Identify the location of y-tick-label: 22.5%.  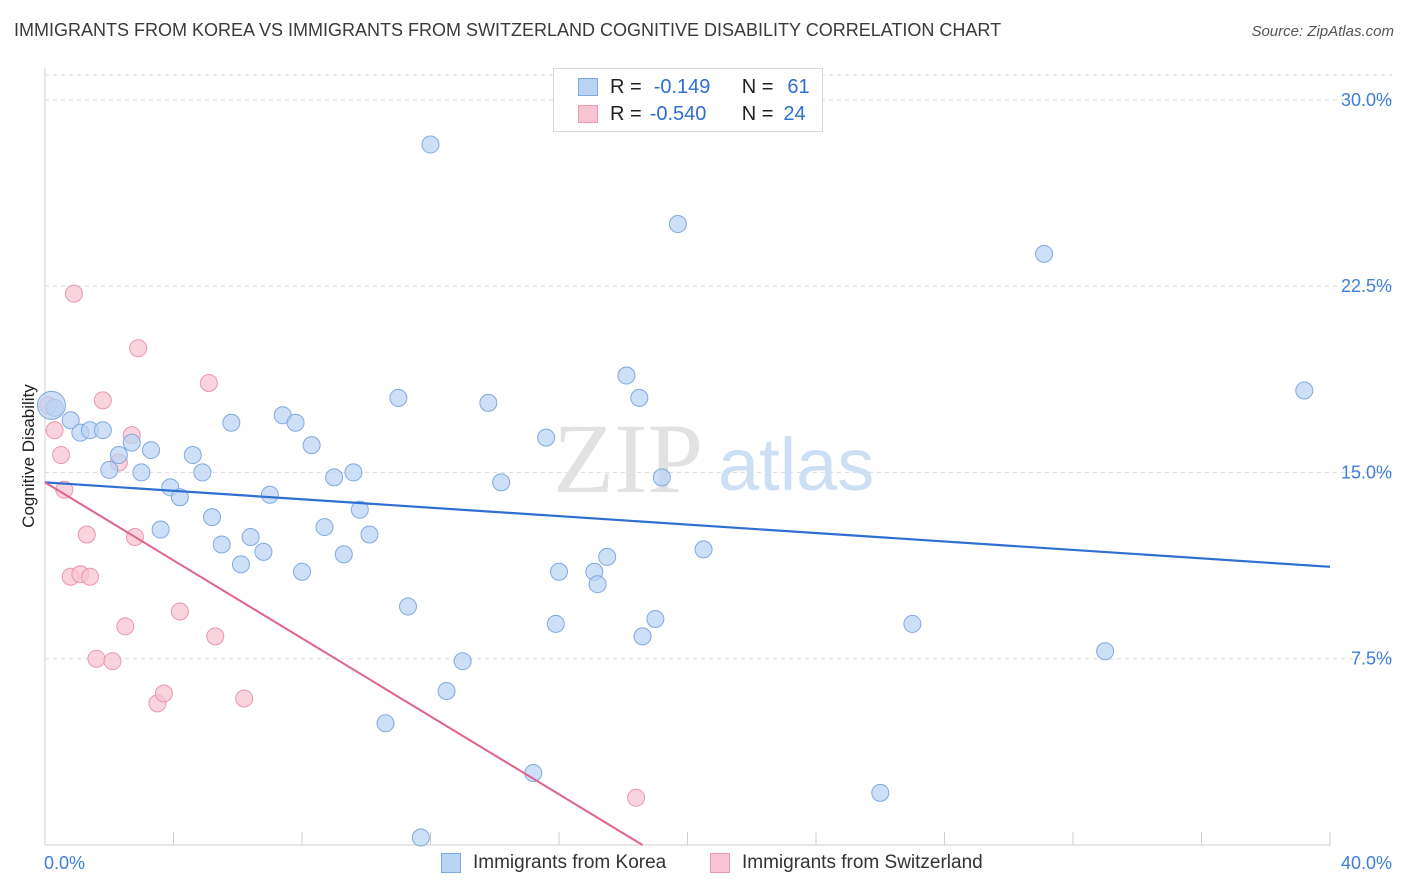
(1366, 286).